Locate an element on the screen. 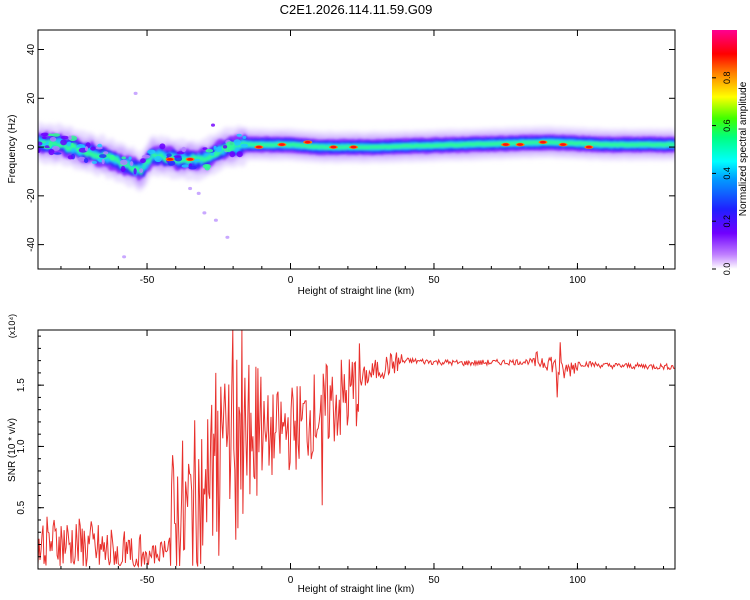 The height and width of the screenshot is (600, 750). x-tick-label: -50 is located at coordinates (147, 280).